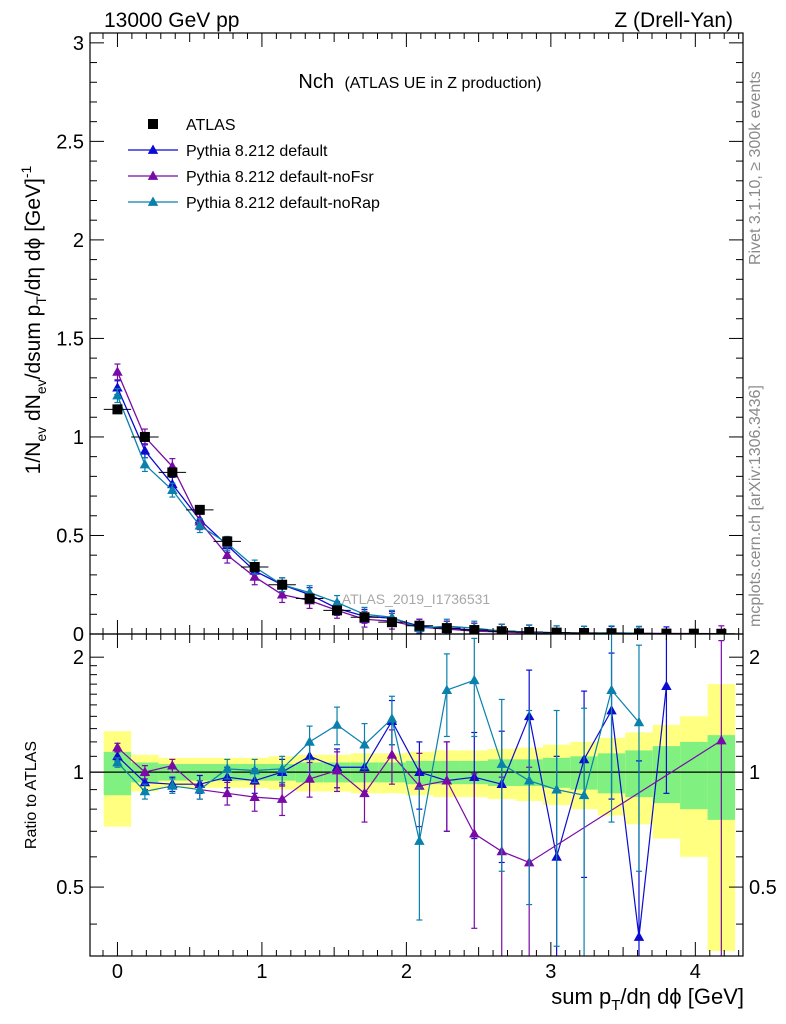 This screenshot has width=786, height=1024. I want to click on header-process: Z (Drell-Yan), so click(673, 20).